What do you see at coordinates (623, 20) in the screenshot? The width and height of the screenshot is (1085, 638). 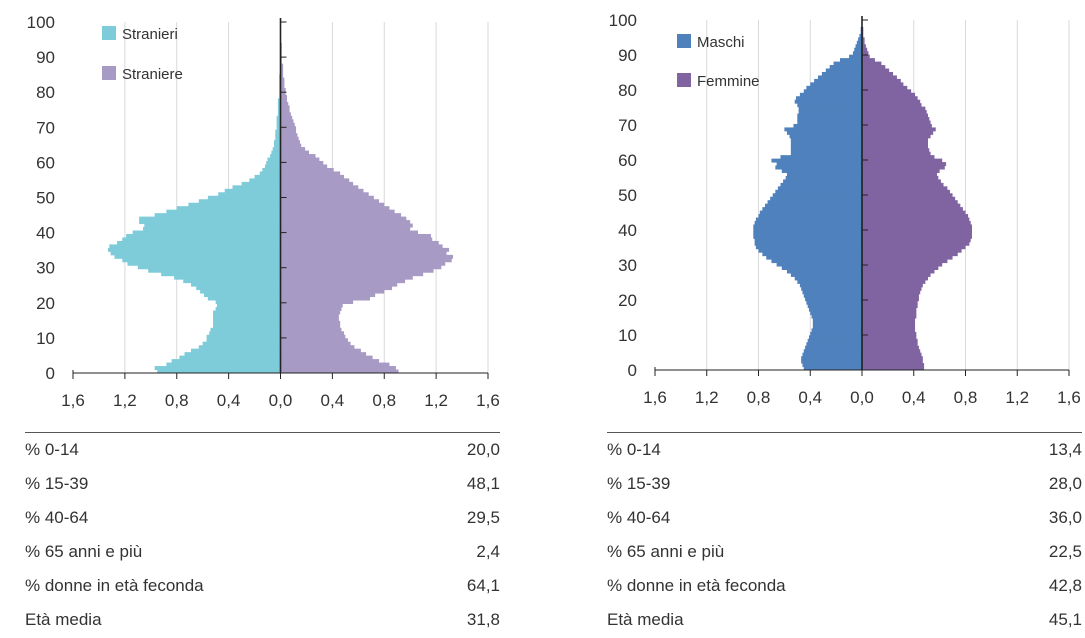 I see `y-tick-label: 100` at bounding box center [623, 20].